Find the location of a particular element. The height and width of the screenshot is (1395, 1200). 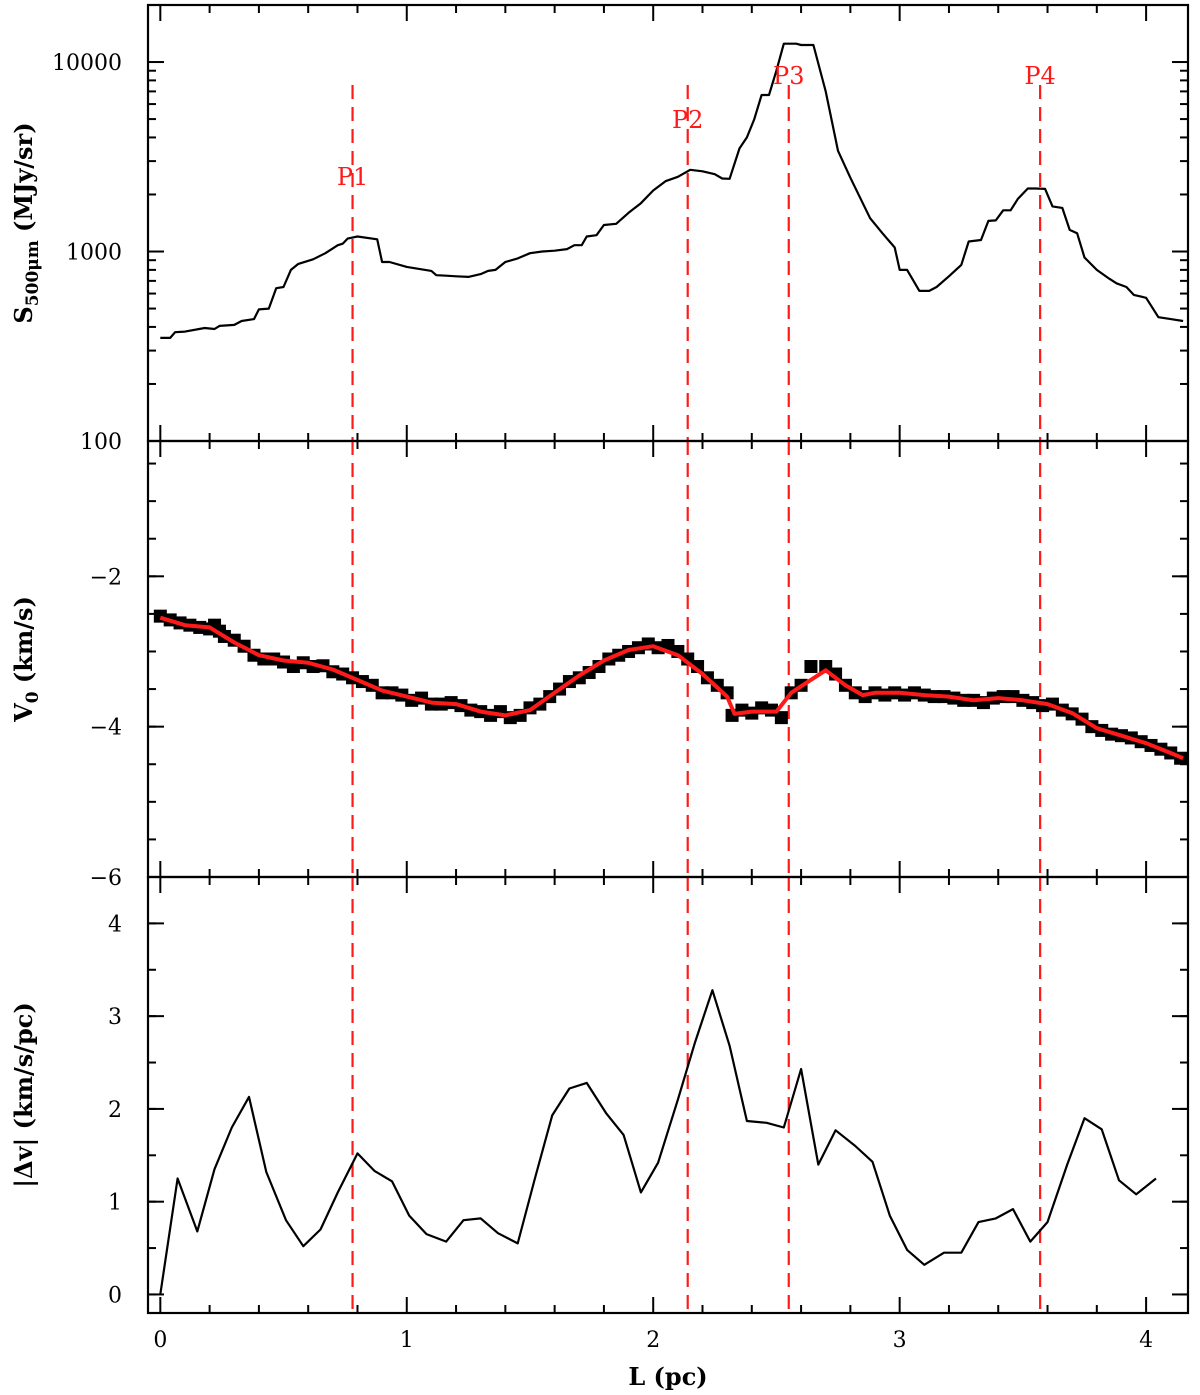

peak-label-p3: P3 is located at coordinates (788, 76).